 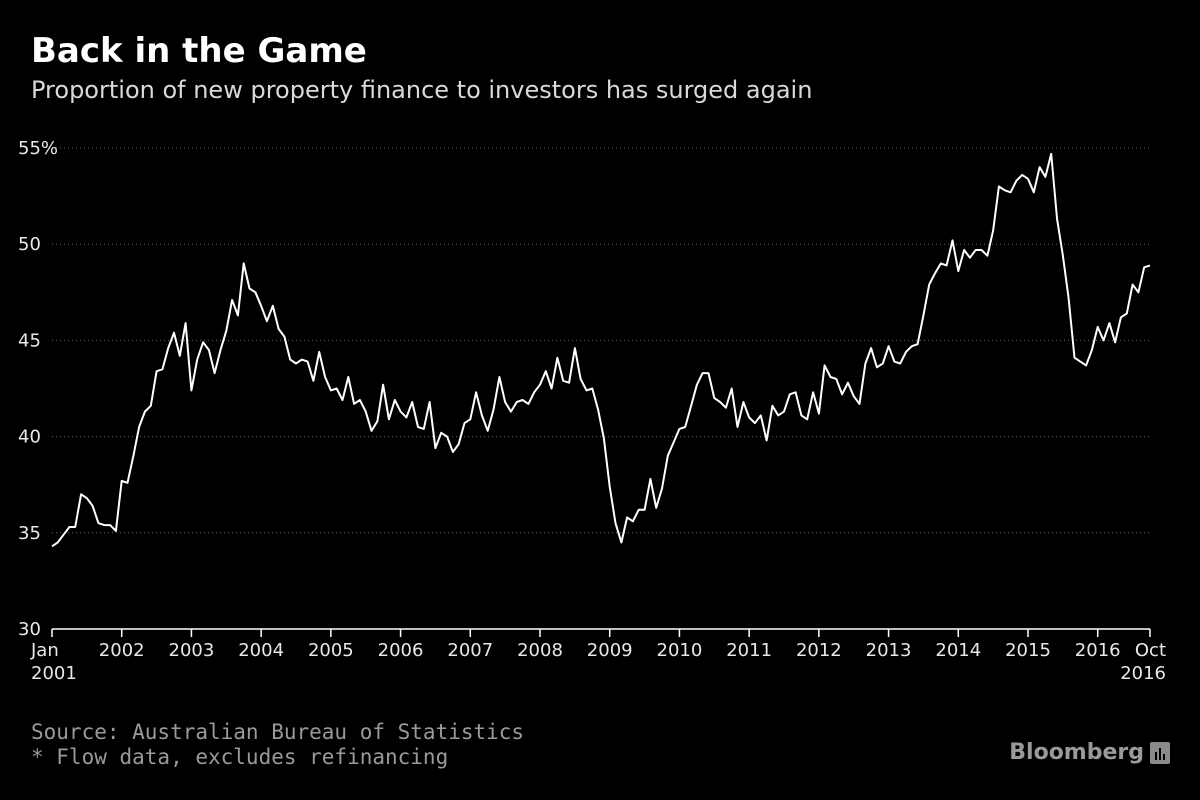 What do you see at coordinates (44, 650) in the screenshot?
I see `x-tick-label: Jan` at bounding box center [44, 650].